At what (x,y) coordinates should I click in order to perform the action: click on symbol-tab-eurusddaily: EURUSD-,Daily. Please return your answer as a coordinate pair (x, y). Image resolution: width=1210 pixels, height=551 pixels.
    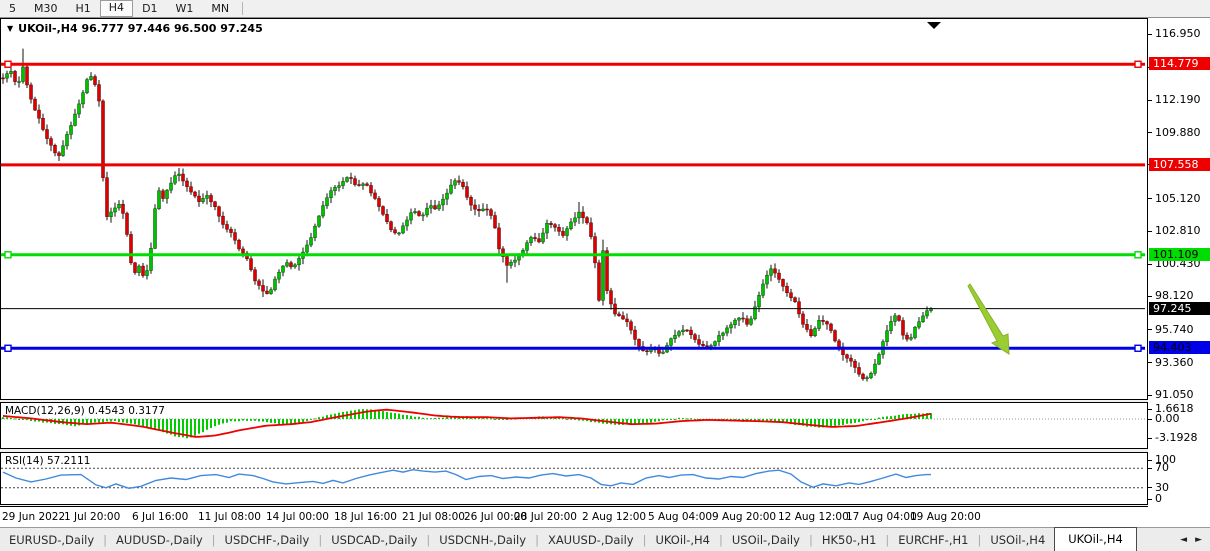
    Looking at the image, I should click on (52, 540).